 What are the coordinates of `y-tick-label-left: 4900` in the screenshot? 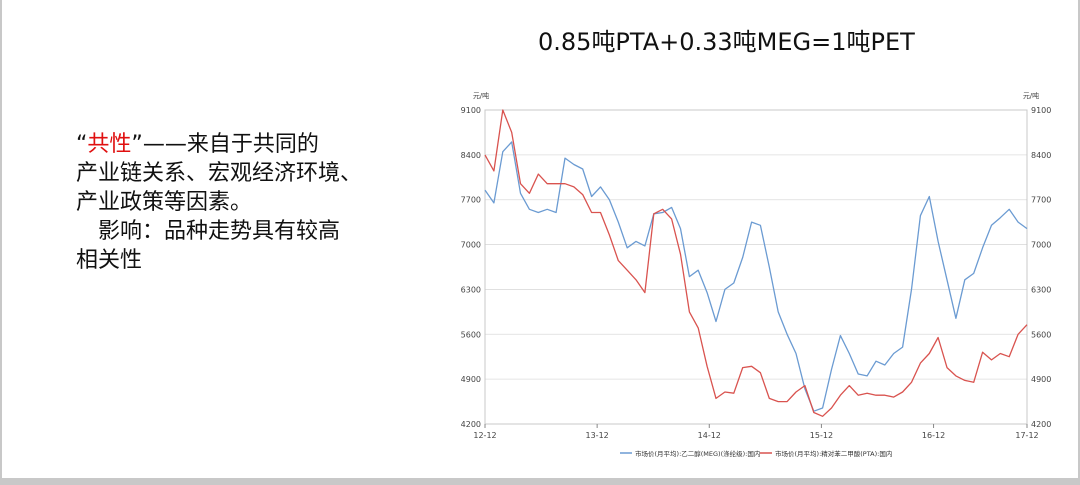 It's located at (471, 379).